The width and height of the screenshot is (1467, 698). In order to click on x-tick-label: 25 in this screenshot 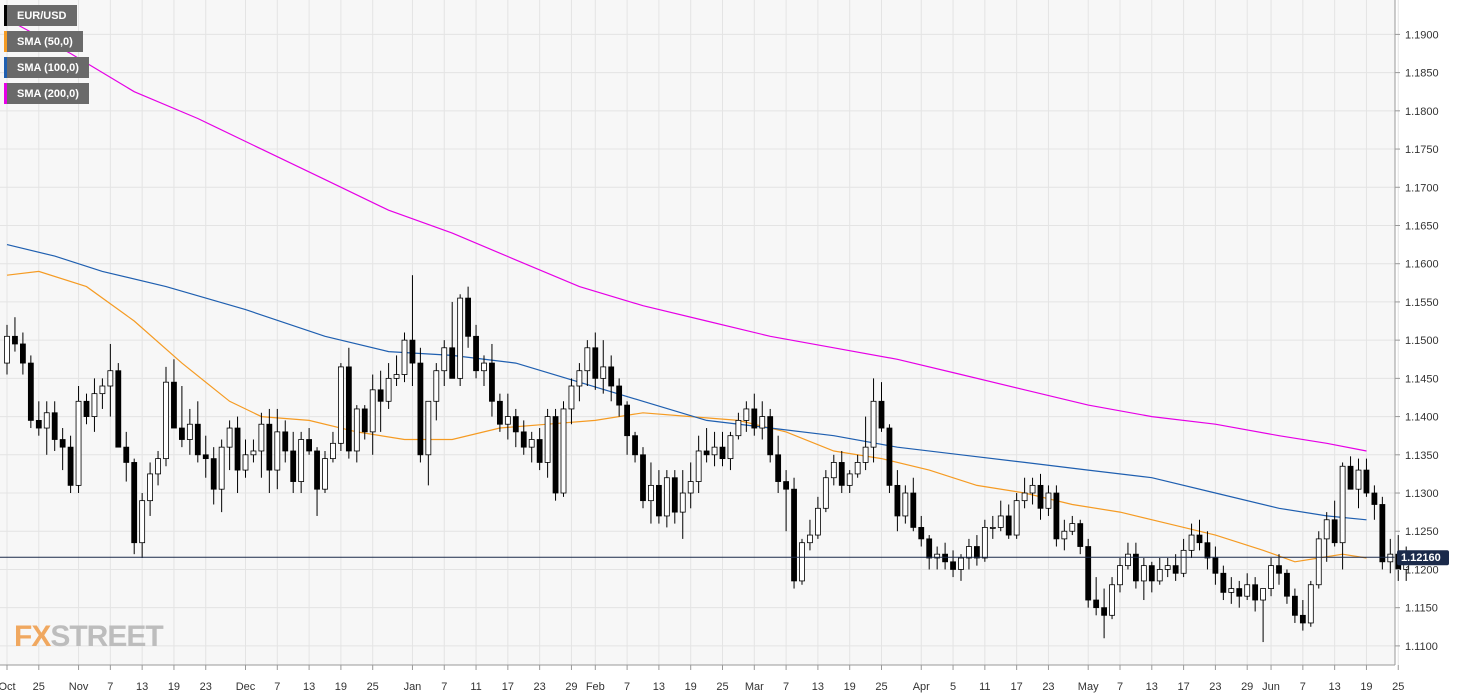, I will do `click(1398, 687)`.